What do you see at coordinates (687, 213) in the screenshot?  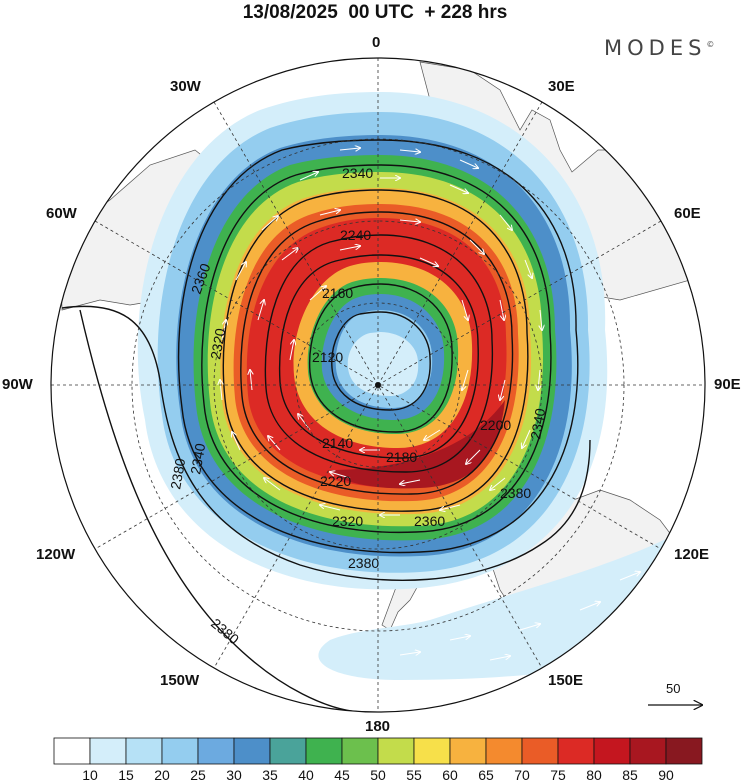 I see `lon-label-60e: 60E` at bounding box center [687, 213].